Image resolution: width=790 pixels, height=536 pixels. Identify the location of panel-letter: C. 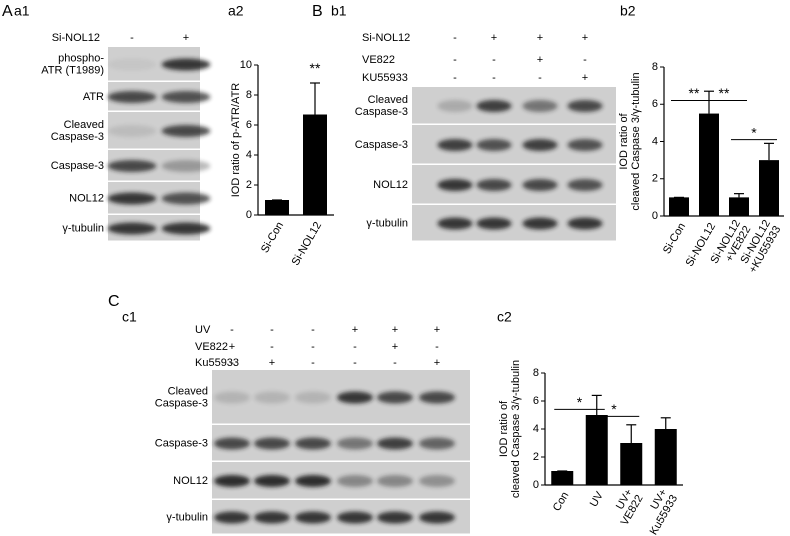
(114, 301).